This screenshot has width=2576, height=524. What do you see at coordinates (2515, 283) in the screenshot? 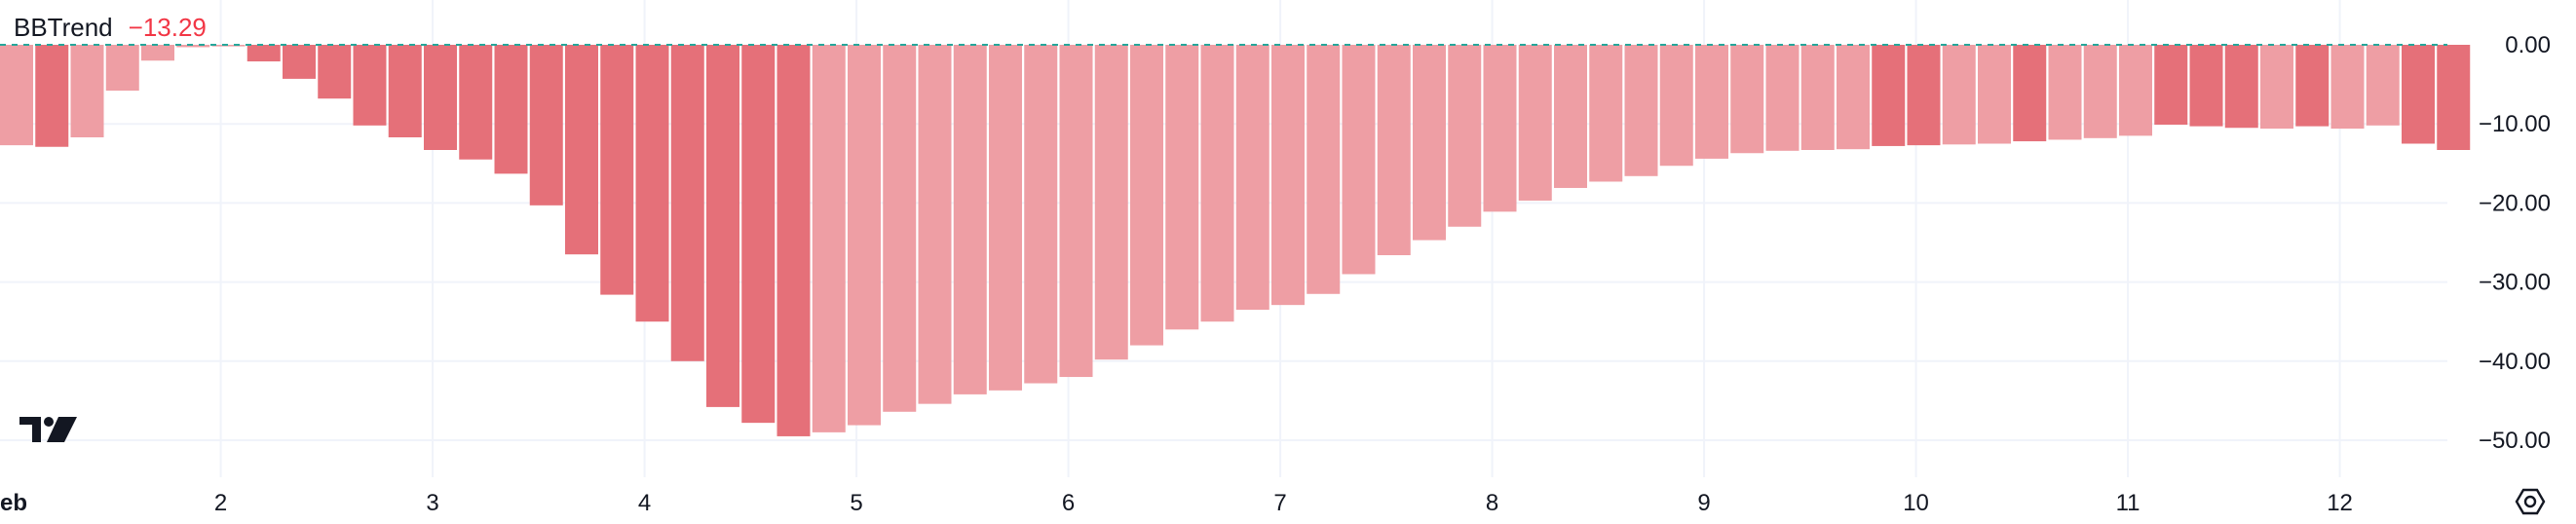
I see `y-tick-label: −30.00` at bounding box center [2515, 283].